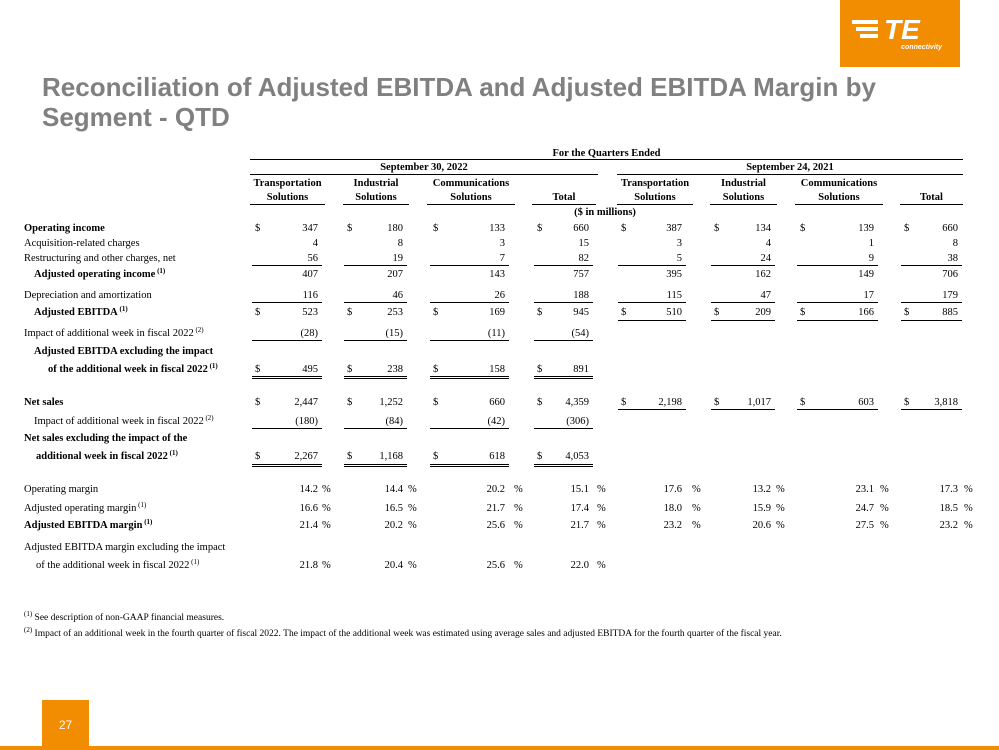 The image size is (999, 750). I want to click on row-label: Net sales, so click(44, 402).